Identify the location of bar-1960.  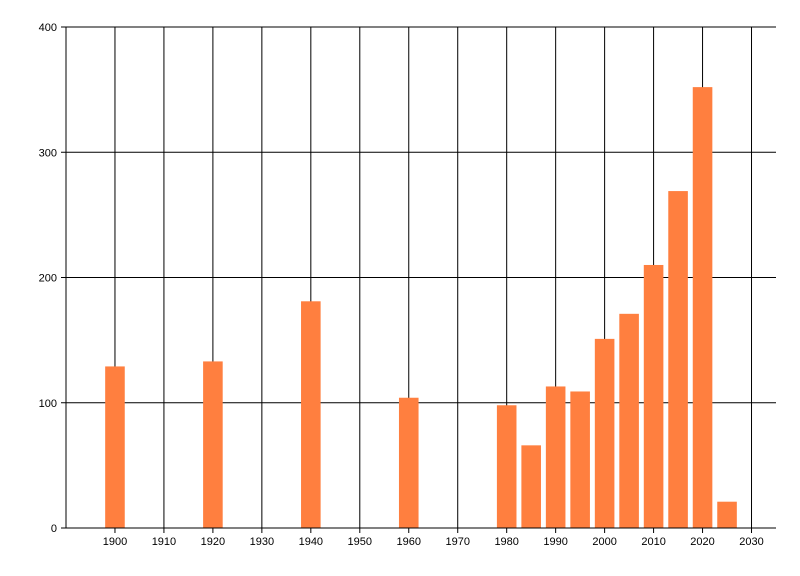
(408, 462).